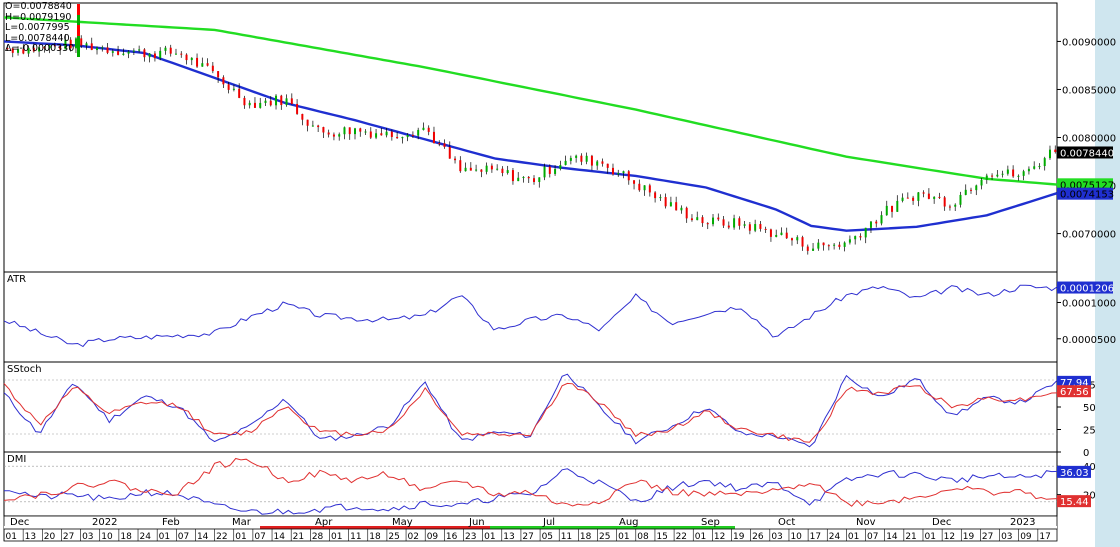 The image size is (1120, 547). Describe the element at coordinates (1086, 453) in the screenshot. I see `sstoch-y-tick: 0` at that location.